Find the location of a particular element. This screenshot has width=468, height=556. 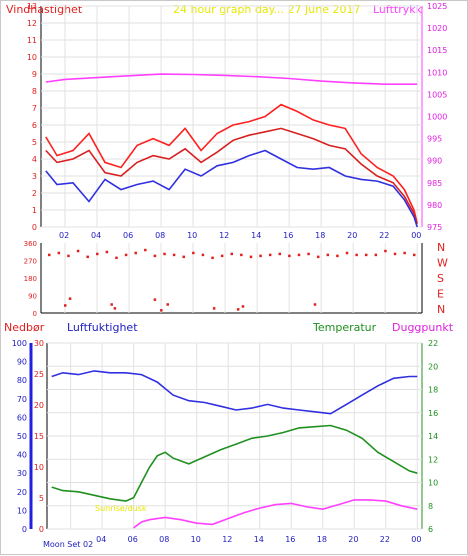

temp-x-tick-label: 20 is located at coordinates (353, 539).